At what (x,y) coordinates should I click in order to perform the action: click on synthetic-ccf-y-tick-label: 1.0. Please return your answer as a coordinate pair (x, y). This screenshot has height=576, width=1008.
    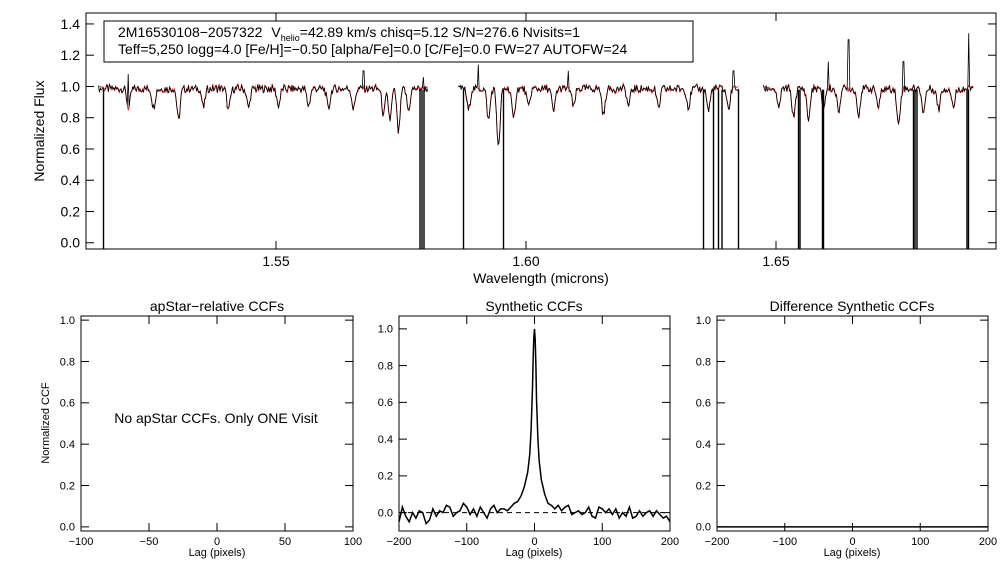
    Looking at the image, I should click on (385, 330).